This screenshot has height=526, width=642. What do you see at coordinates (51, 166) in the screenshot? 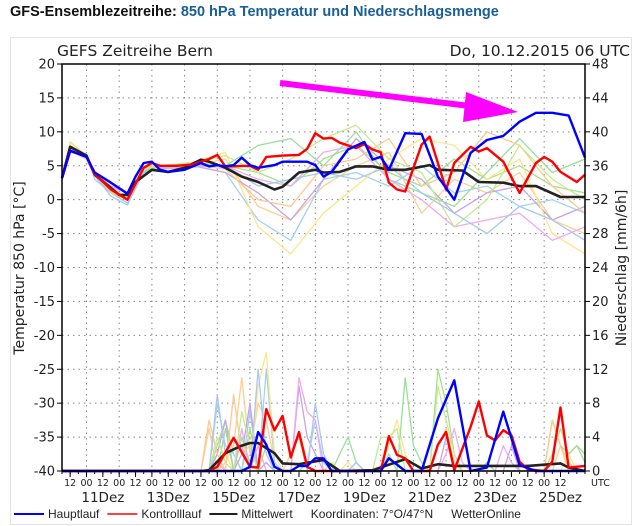
I see `y-tick-label: 5` at bounding box center [51, 166].